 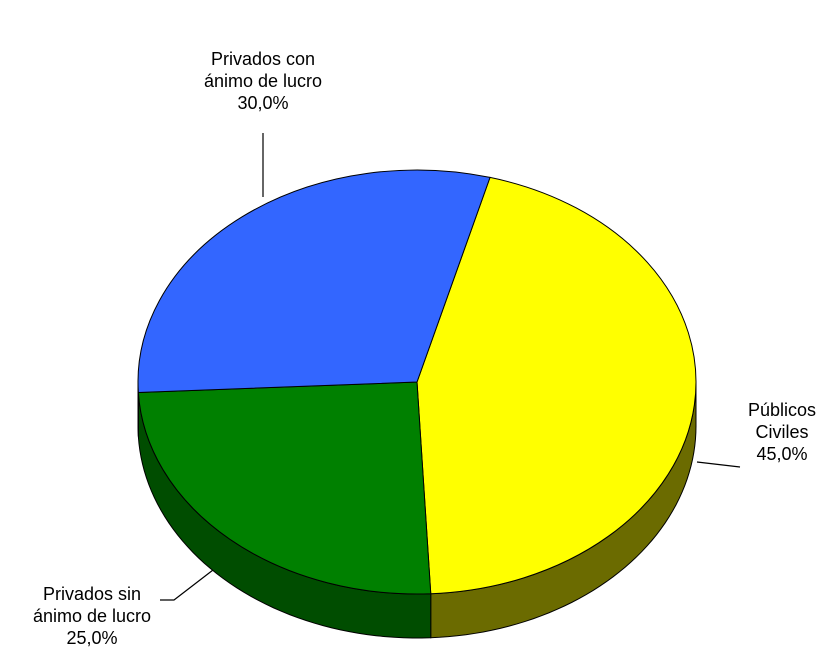 I want to click on slice-name-label-2-1: ánimo de lucro, so click(x=263, y=81).